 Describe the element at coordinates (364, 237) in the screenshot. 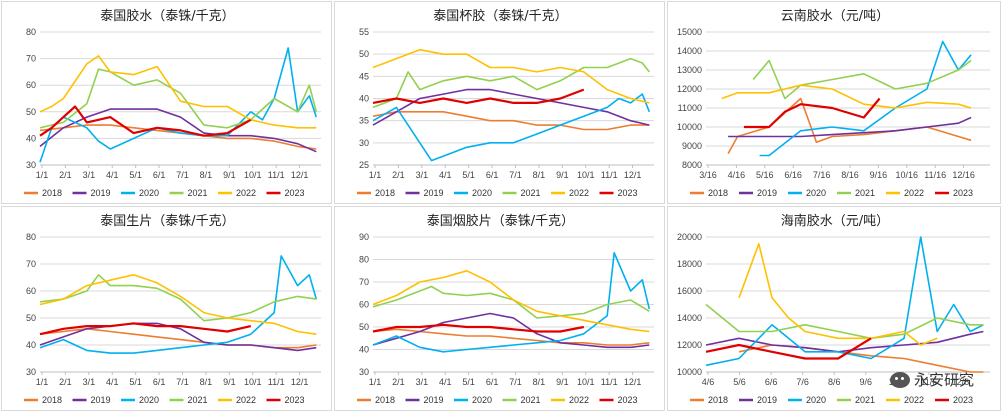

I see `y-tick-label: 90` at that location.